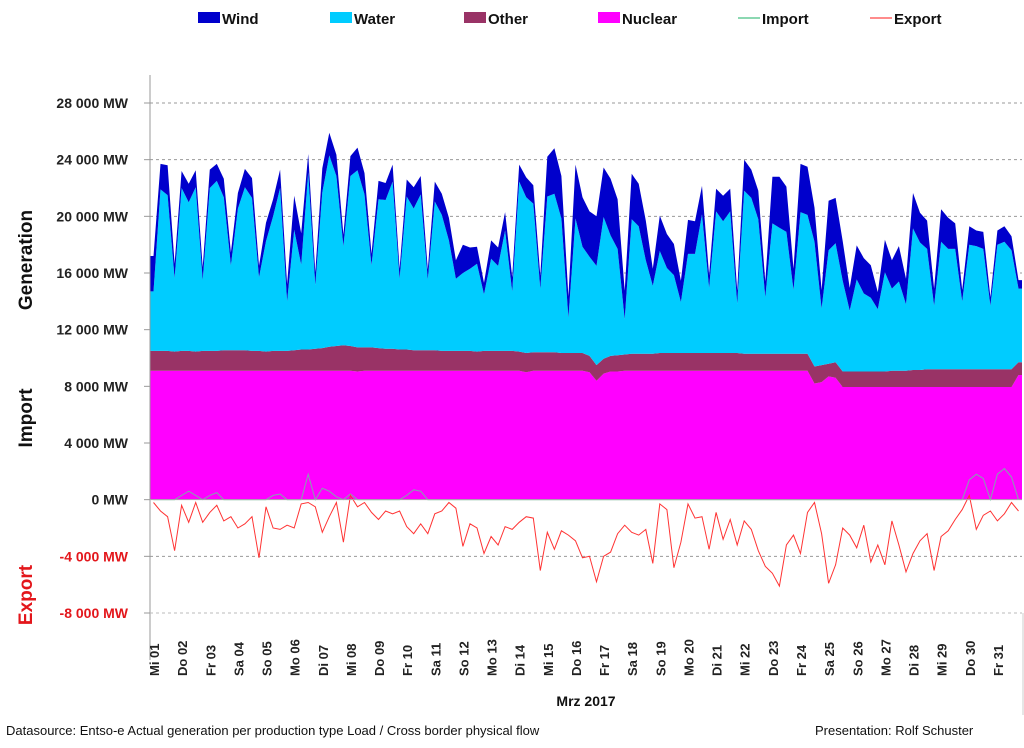  I want to click on legend-item-wind: Wind, so click(228, 19).